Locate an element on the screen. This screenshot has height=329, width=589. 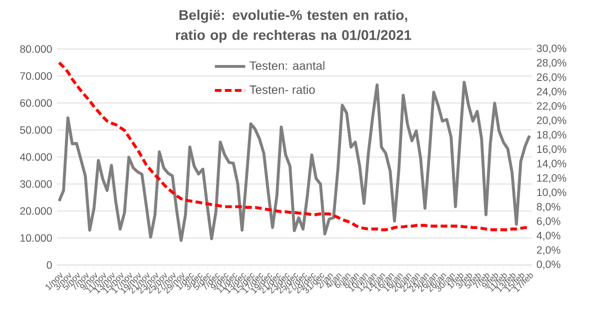
y2-tick-label: 6,0% is located at coordinates (548, 221).